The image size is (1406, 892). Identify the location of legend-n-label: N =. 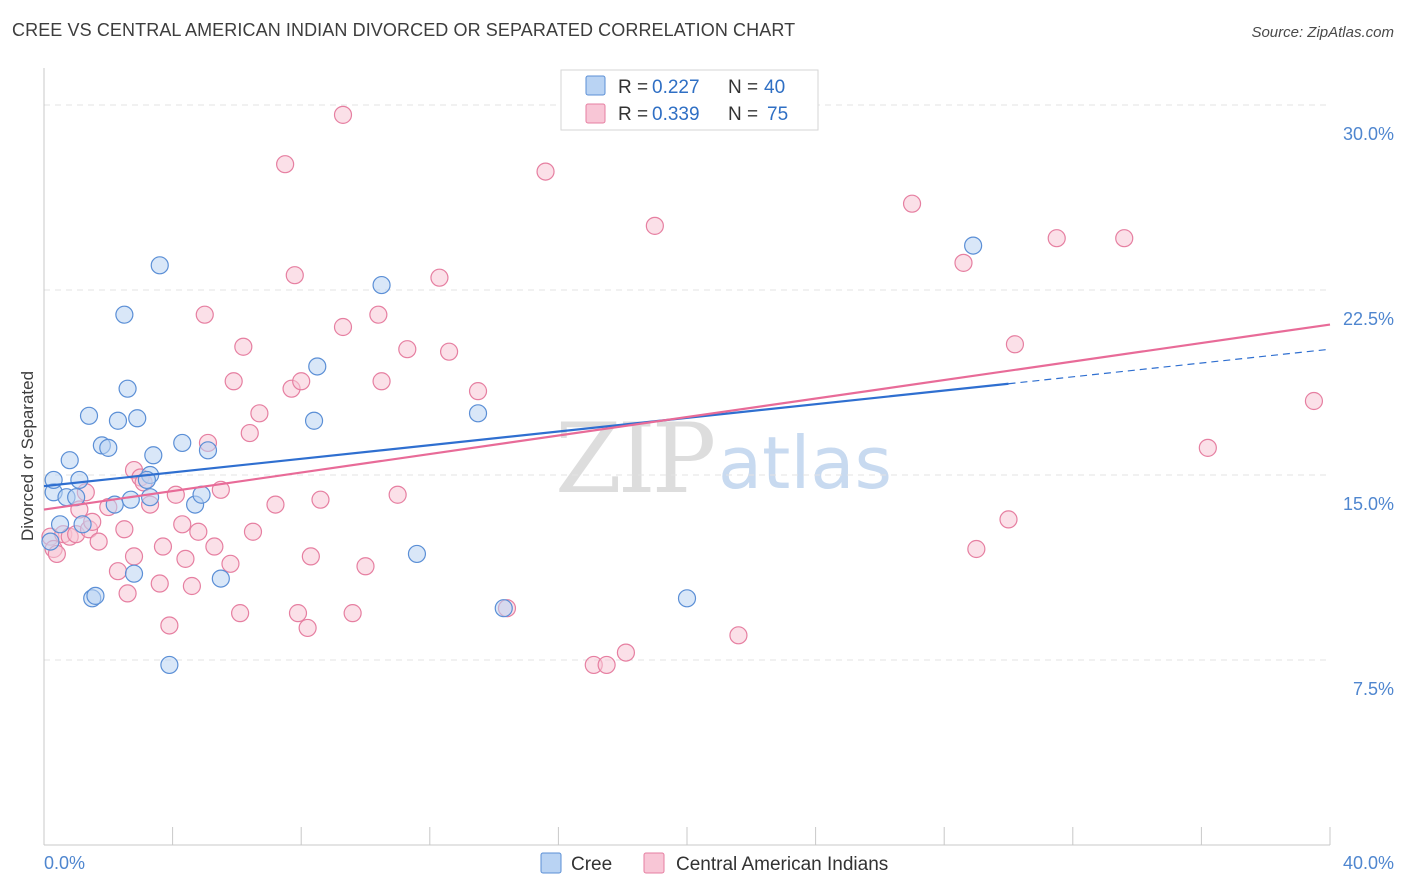
(743, 114).